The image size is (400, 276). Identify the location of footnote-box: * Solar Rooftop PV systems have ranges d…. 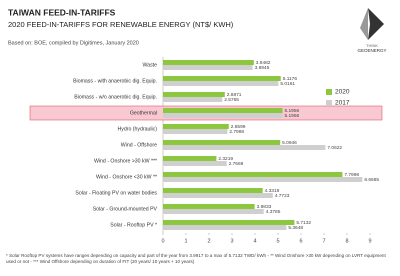
(196, 258).